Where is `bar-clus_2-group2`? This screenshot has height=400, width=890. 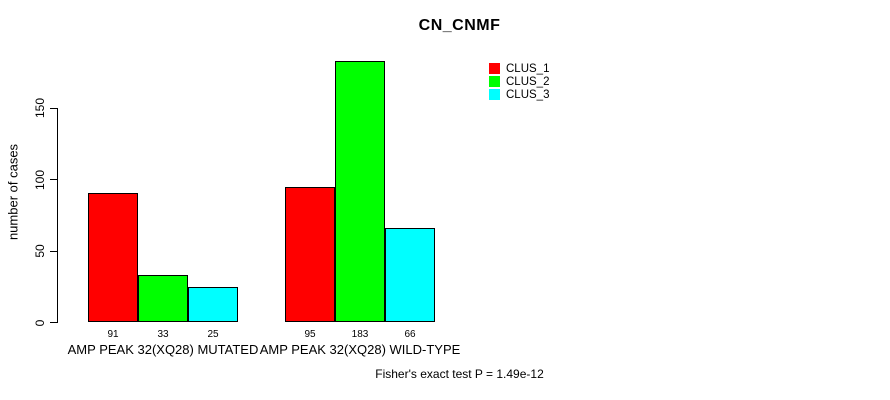
bar-clus_2-group2 is located at coordinates (360, 192).